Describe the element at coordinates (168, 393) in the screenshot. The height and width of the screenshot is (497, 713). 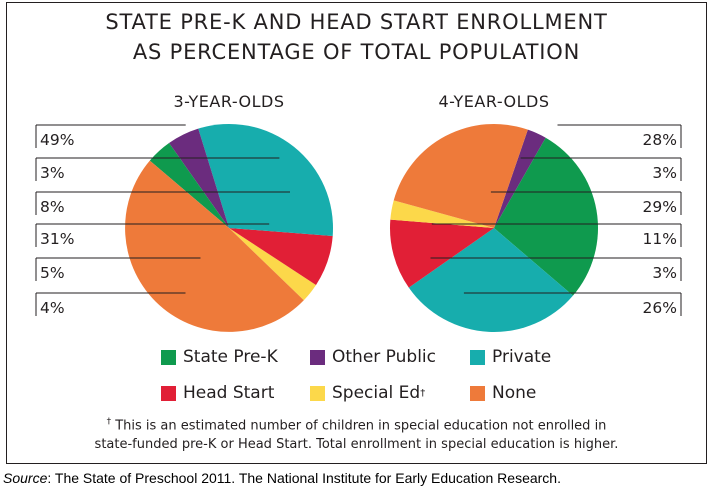
I see `legend-swatch-head-start` at that location.